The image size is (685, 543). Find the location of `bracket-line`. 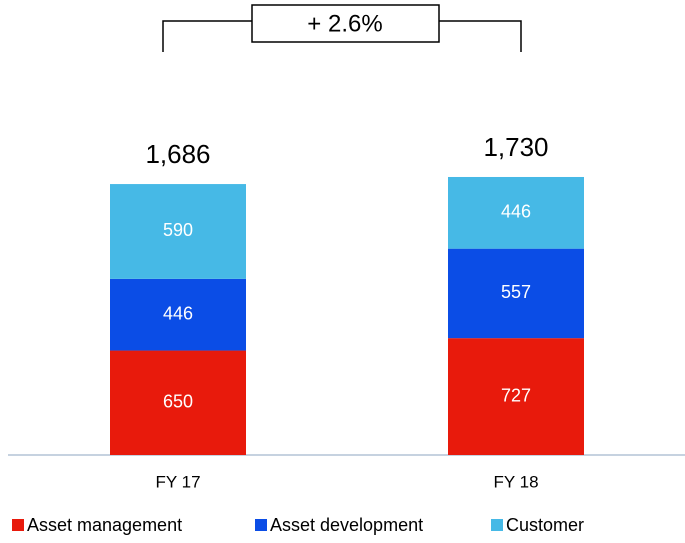

bracket-line is located at coordinates (342, 36).